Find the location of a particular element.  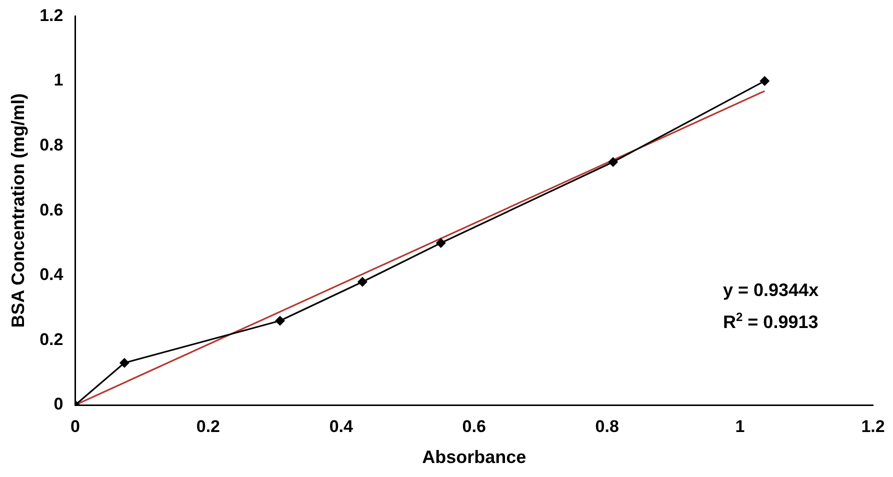

y-tick-label: 0 is located at coordinates (59, 404).